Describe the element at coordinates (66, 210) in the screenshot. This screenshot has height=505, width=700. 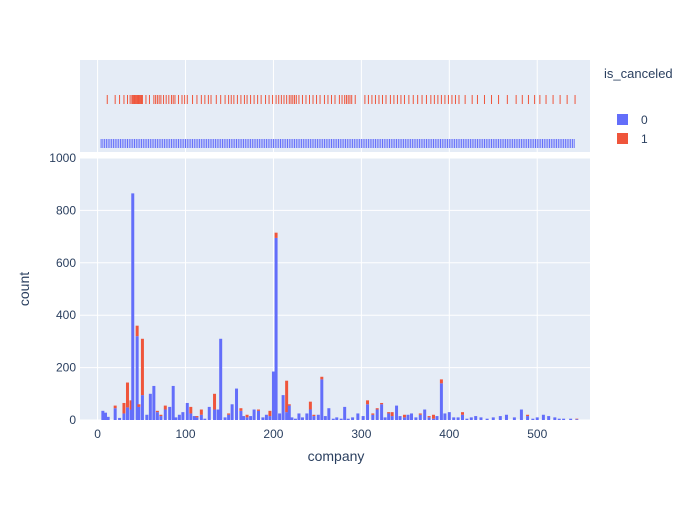
I see `y-tick-label: 800` at that location.